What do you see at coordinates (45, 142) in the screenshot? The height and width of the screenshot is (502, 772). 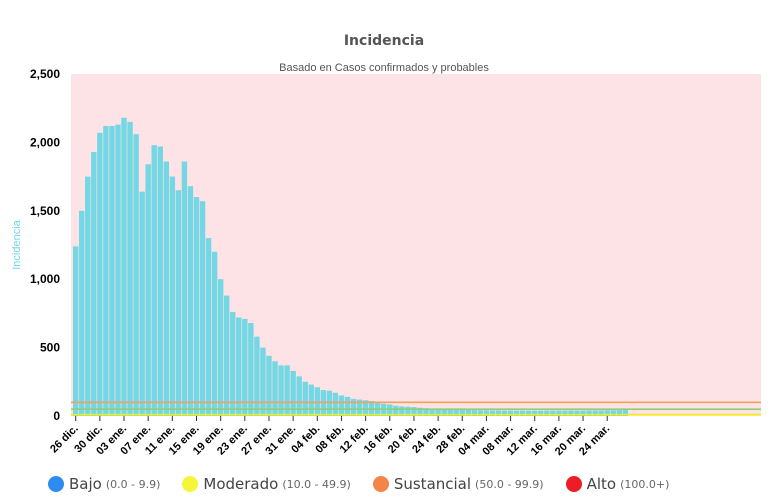 I see `y-tick-label: 2,000` at bounding box center [45, 142].